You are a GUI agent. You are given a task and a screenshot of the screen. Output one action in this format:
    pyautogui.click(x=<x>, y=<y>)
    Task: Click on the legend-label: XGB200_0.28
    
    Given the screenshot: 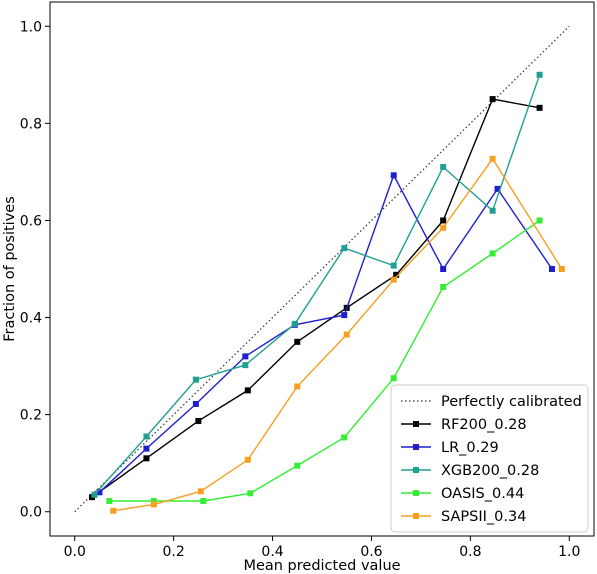 What is the action you would take?
    pyautogui.click(x=490, y=471)
    